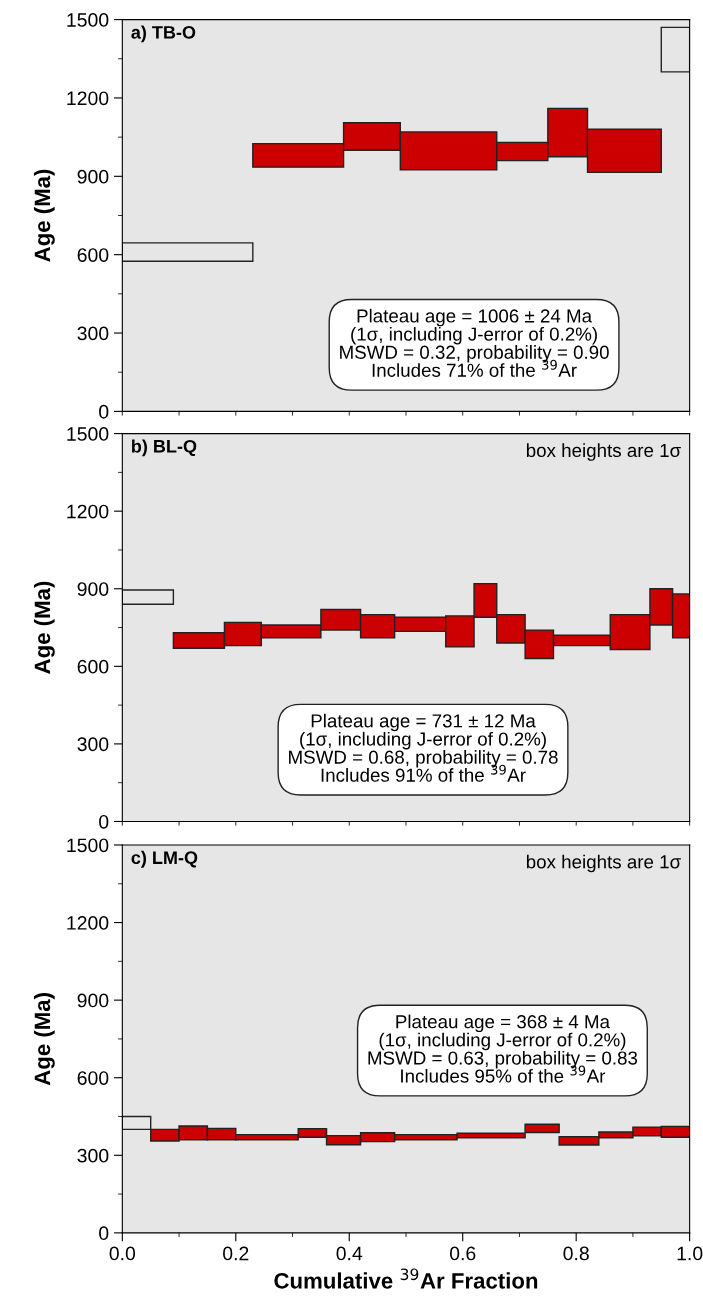 The width and height of the screenshot is (703, 1306). I want to click on annotation: Plateau age = 368 ± 4 Ma (1σ, including J-error of 0.2%) MSWD = 0.63, probability = 0.83 Includes 95% of the $^{39}$Ar, so click(503, 1048).